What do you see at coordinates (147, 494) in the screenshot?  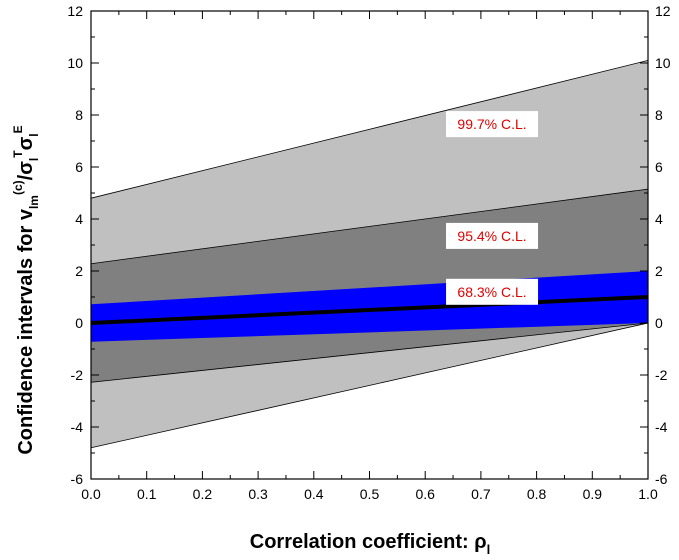 I see `x-tick-label: 0.1` at bounding box center [147, 494].